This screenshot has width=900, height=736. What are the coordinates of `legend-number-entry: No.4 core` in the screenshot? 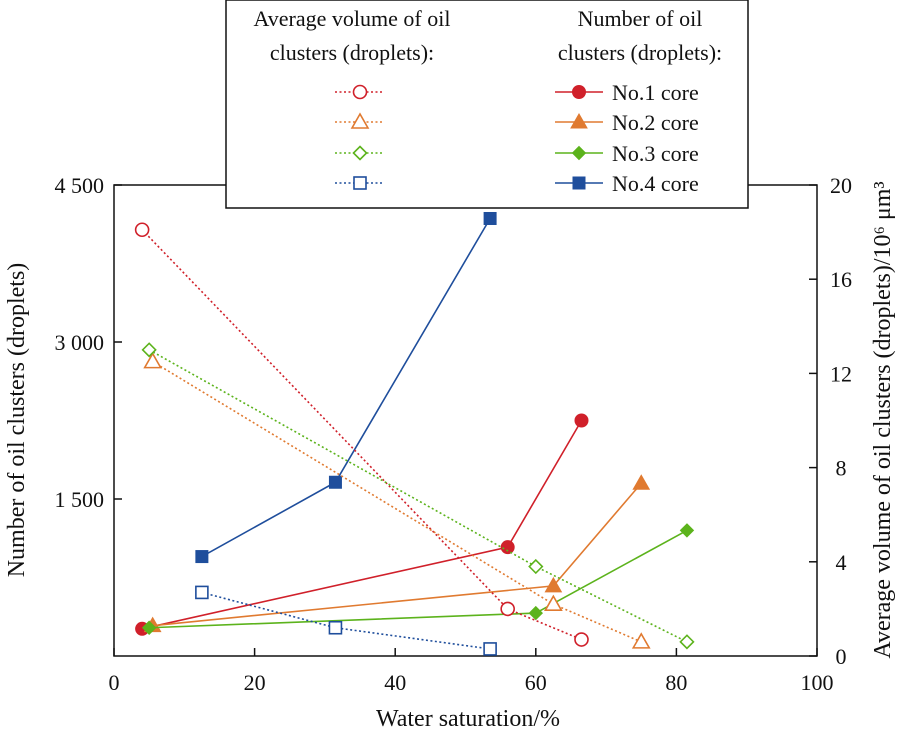 It's located at (627, 183).